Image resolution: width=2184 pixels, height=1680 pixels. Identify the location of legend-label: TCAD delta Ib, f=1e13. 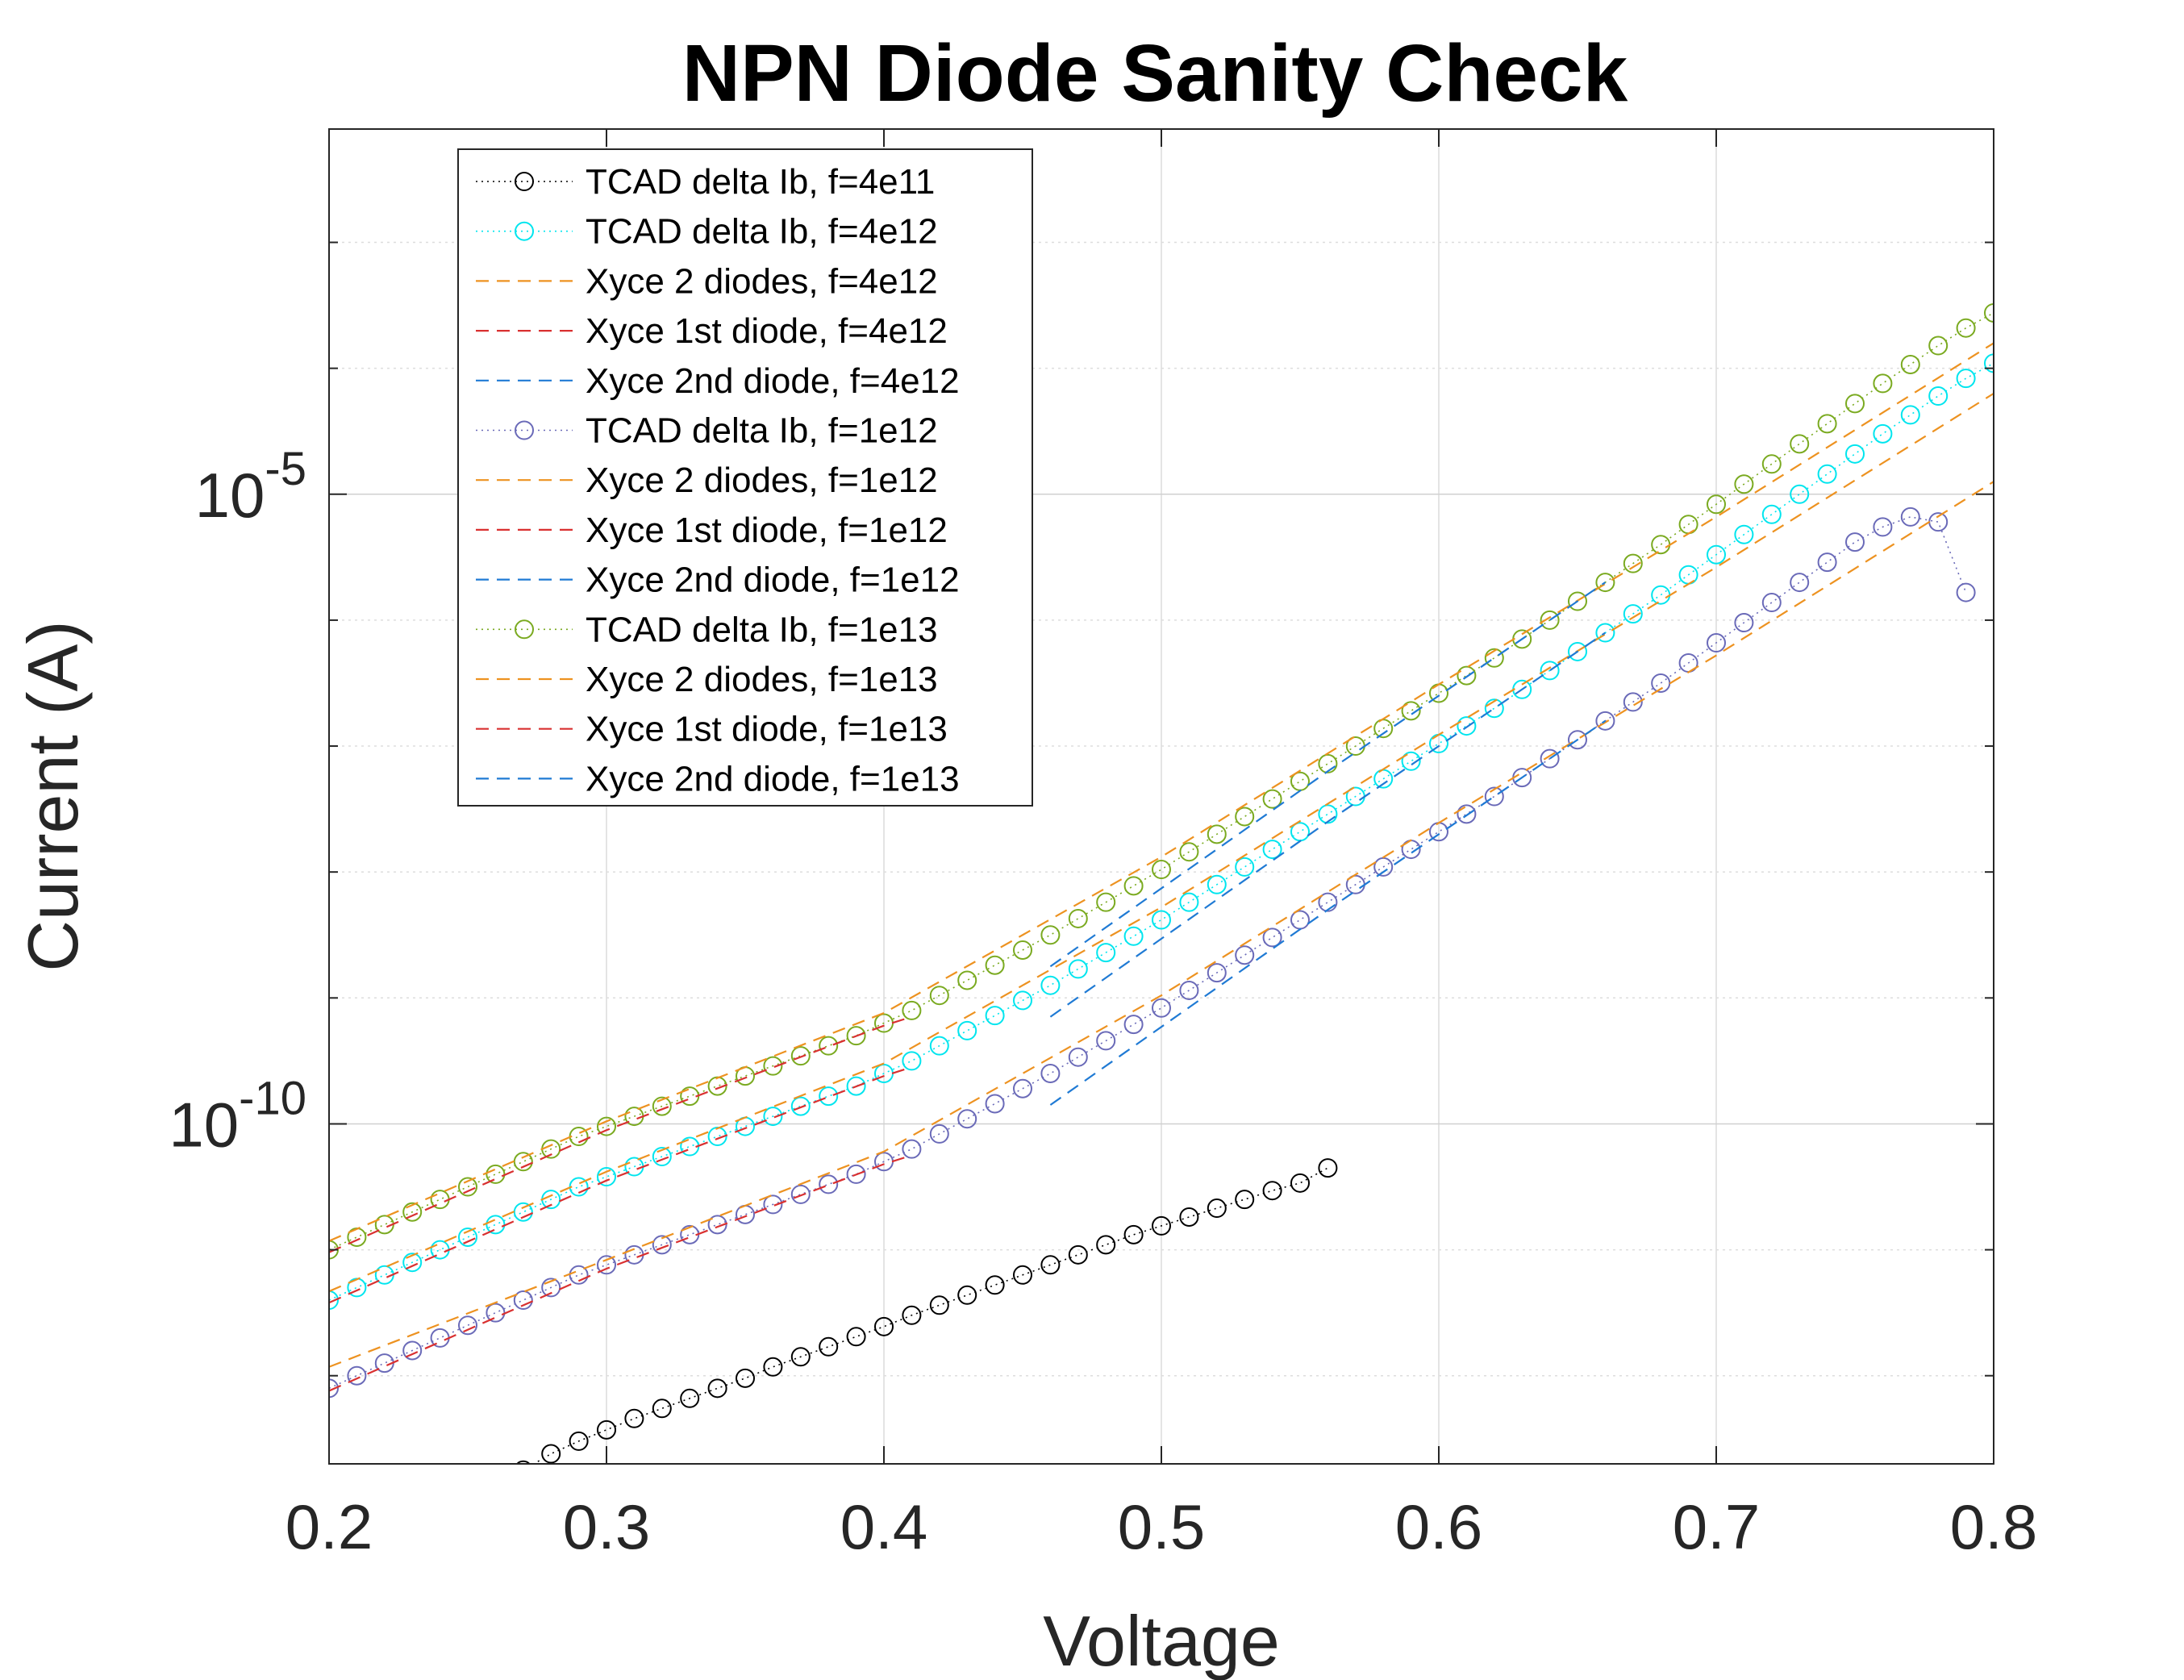
(762, 630).